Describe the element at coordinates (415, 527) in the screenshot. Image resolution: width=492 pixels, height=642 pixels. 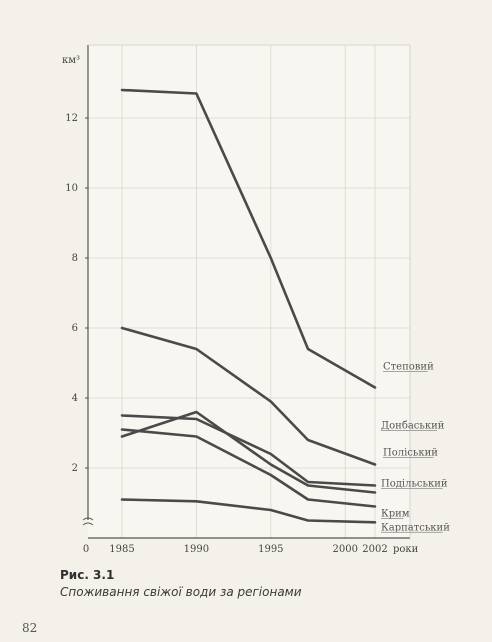
I see `series-label: Карпатський` at that location.